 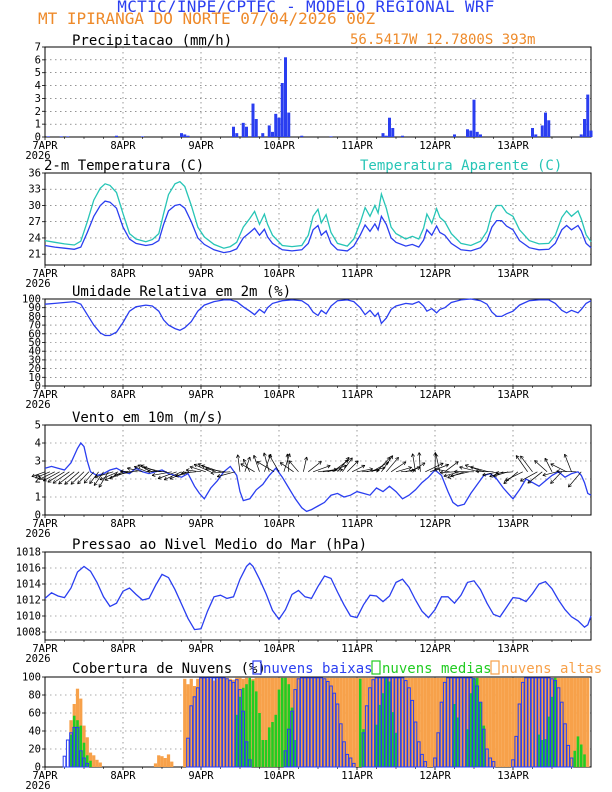 I want to click on legend-medium-swatch, so click(x=376, y=667).